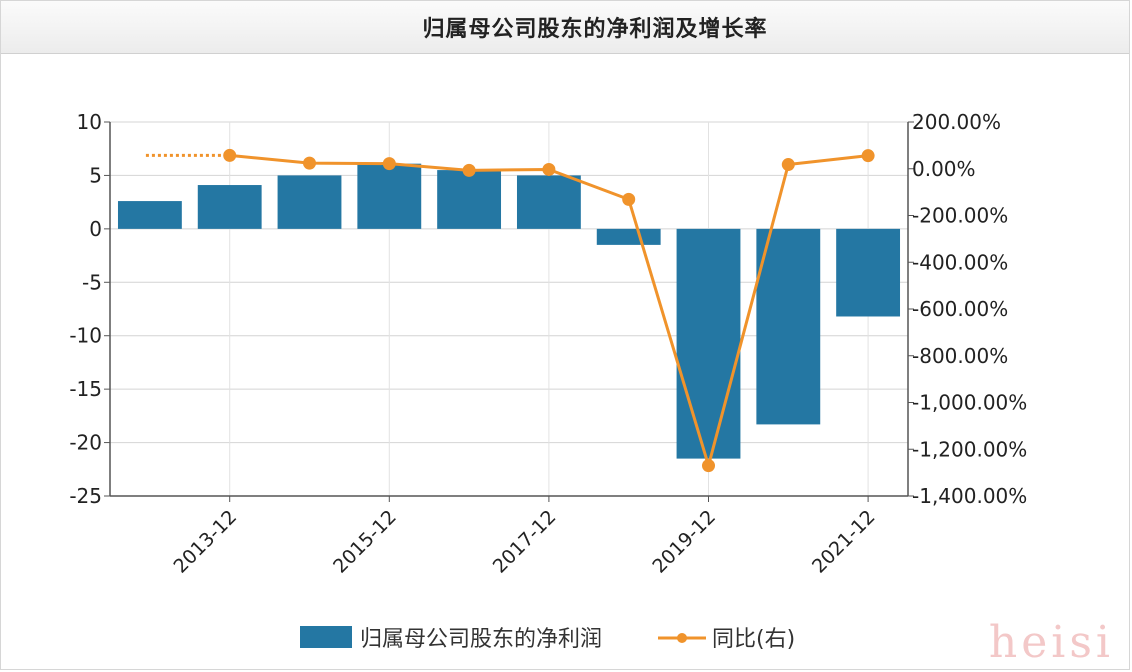 Image resolution: width=1132 pixels, height=672 pixels. I want to click on x-tick-label: 2015-12, so click(365, 542).